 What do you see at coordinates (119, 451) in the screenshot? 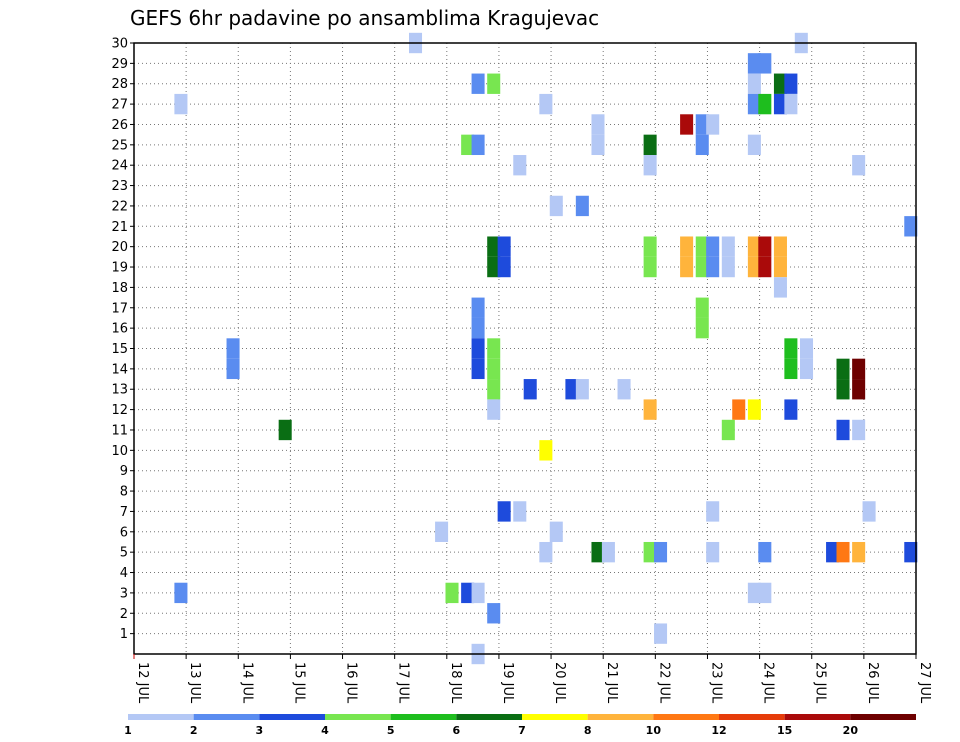
I see `y-tick-label: 10` at bounding box center [119, 451].